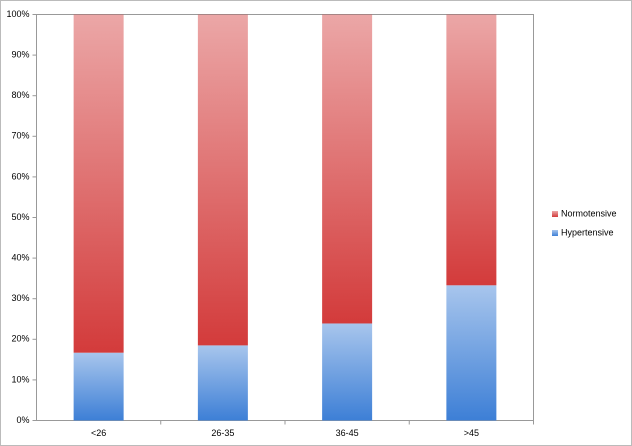 This screenshot has width=632, height=446. I want to click on y-tick-label: 80%, so click(20, 95).